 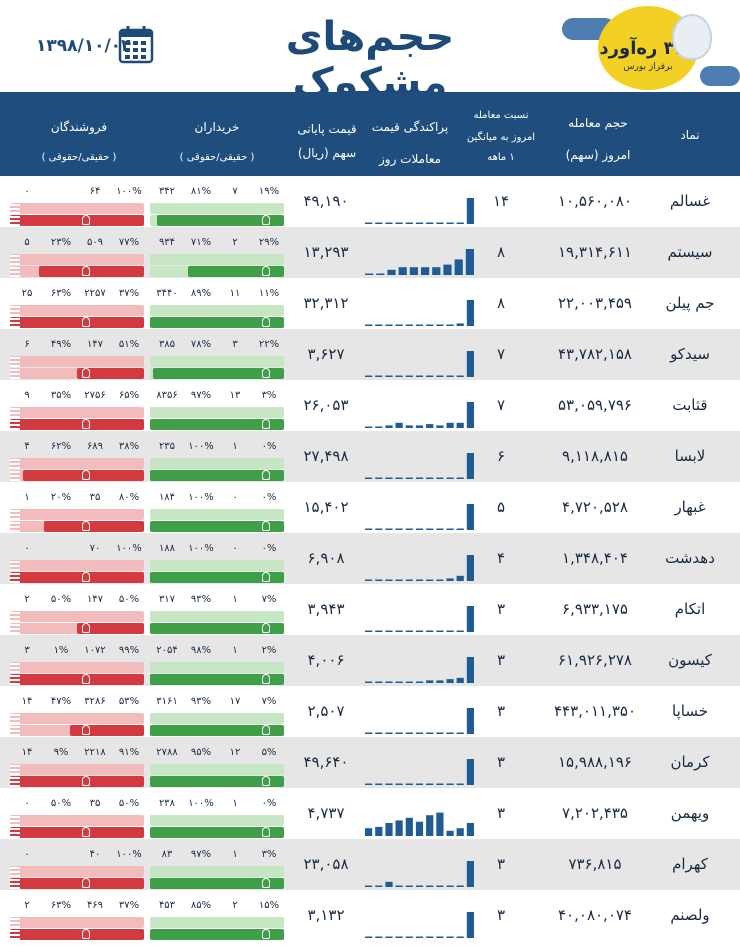 What do you see at coordinates (129, 395) in the screenshot?
I see `panel-number: ۶۵%` at bounding box center [129, 395].